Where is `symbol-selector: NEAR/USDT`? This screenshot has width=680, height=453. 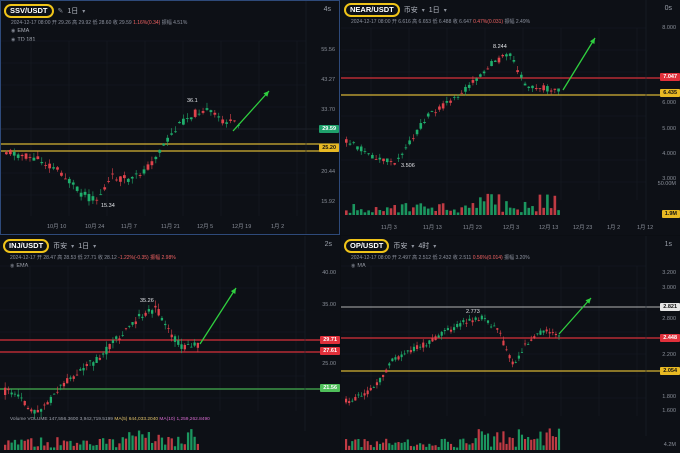 symbol-selector: NEAR/USDT is located at coordinates (372, 10).